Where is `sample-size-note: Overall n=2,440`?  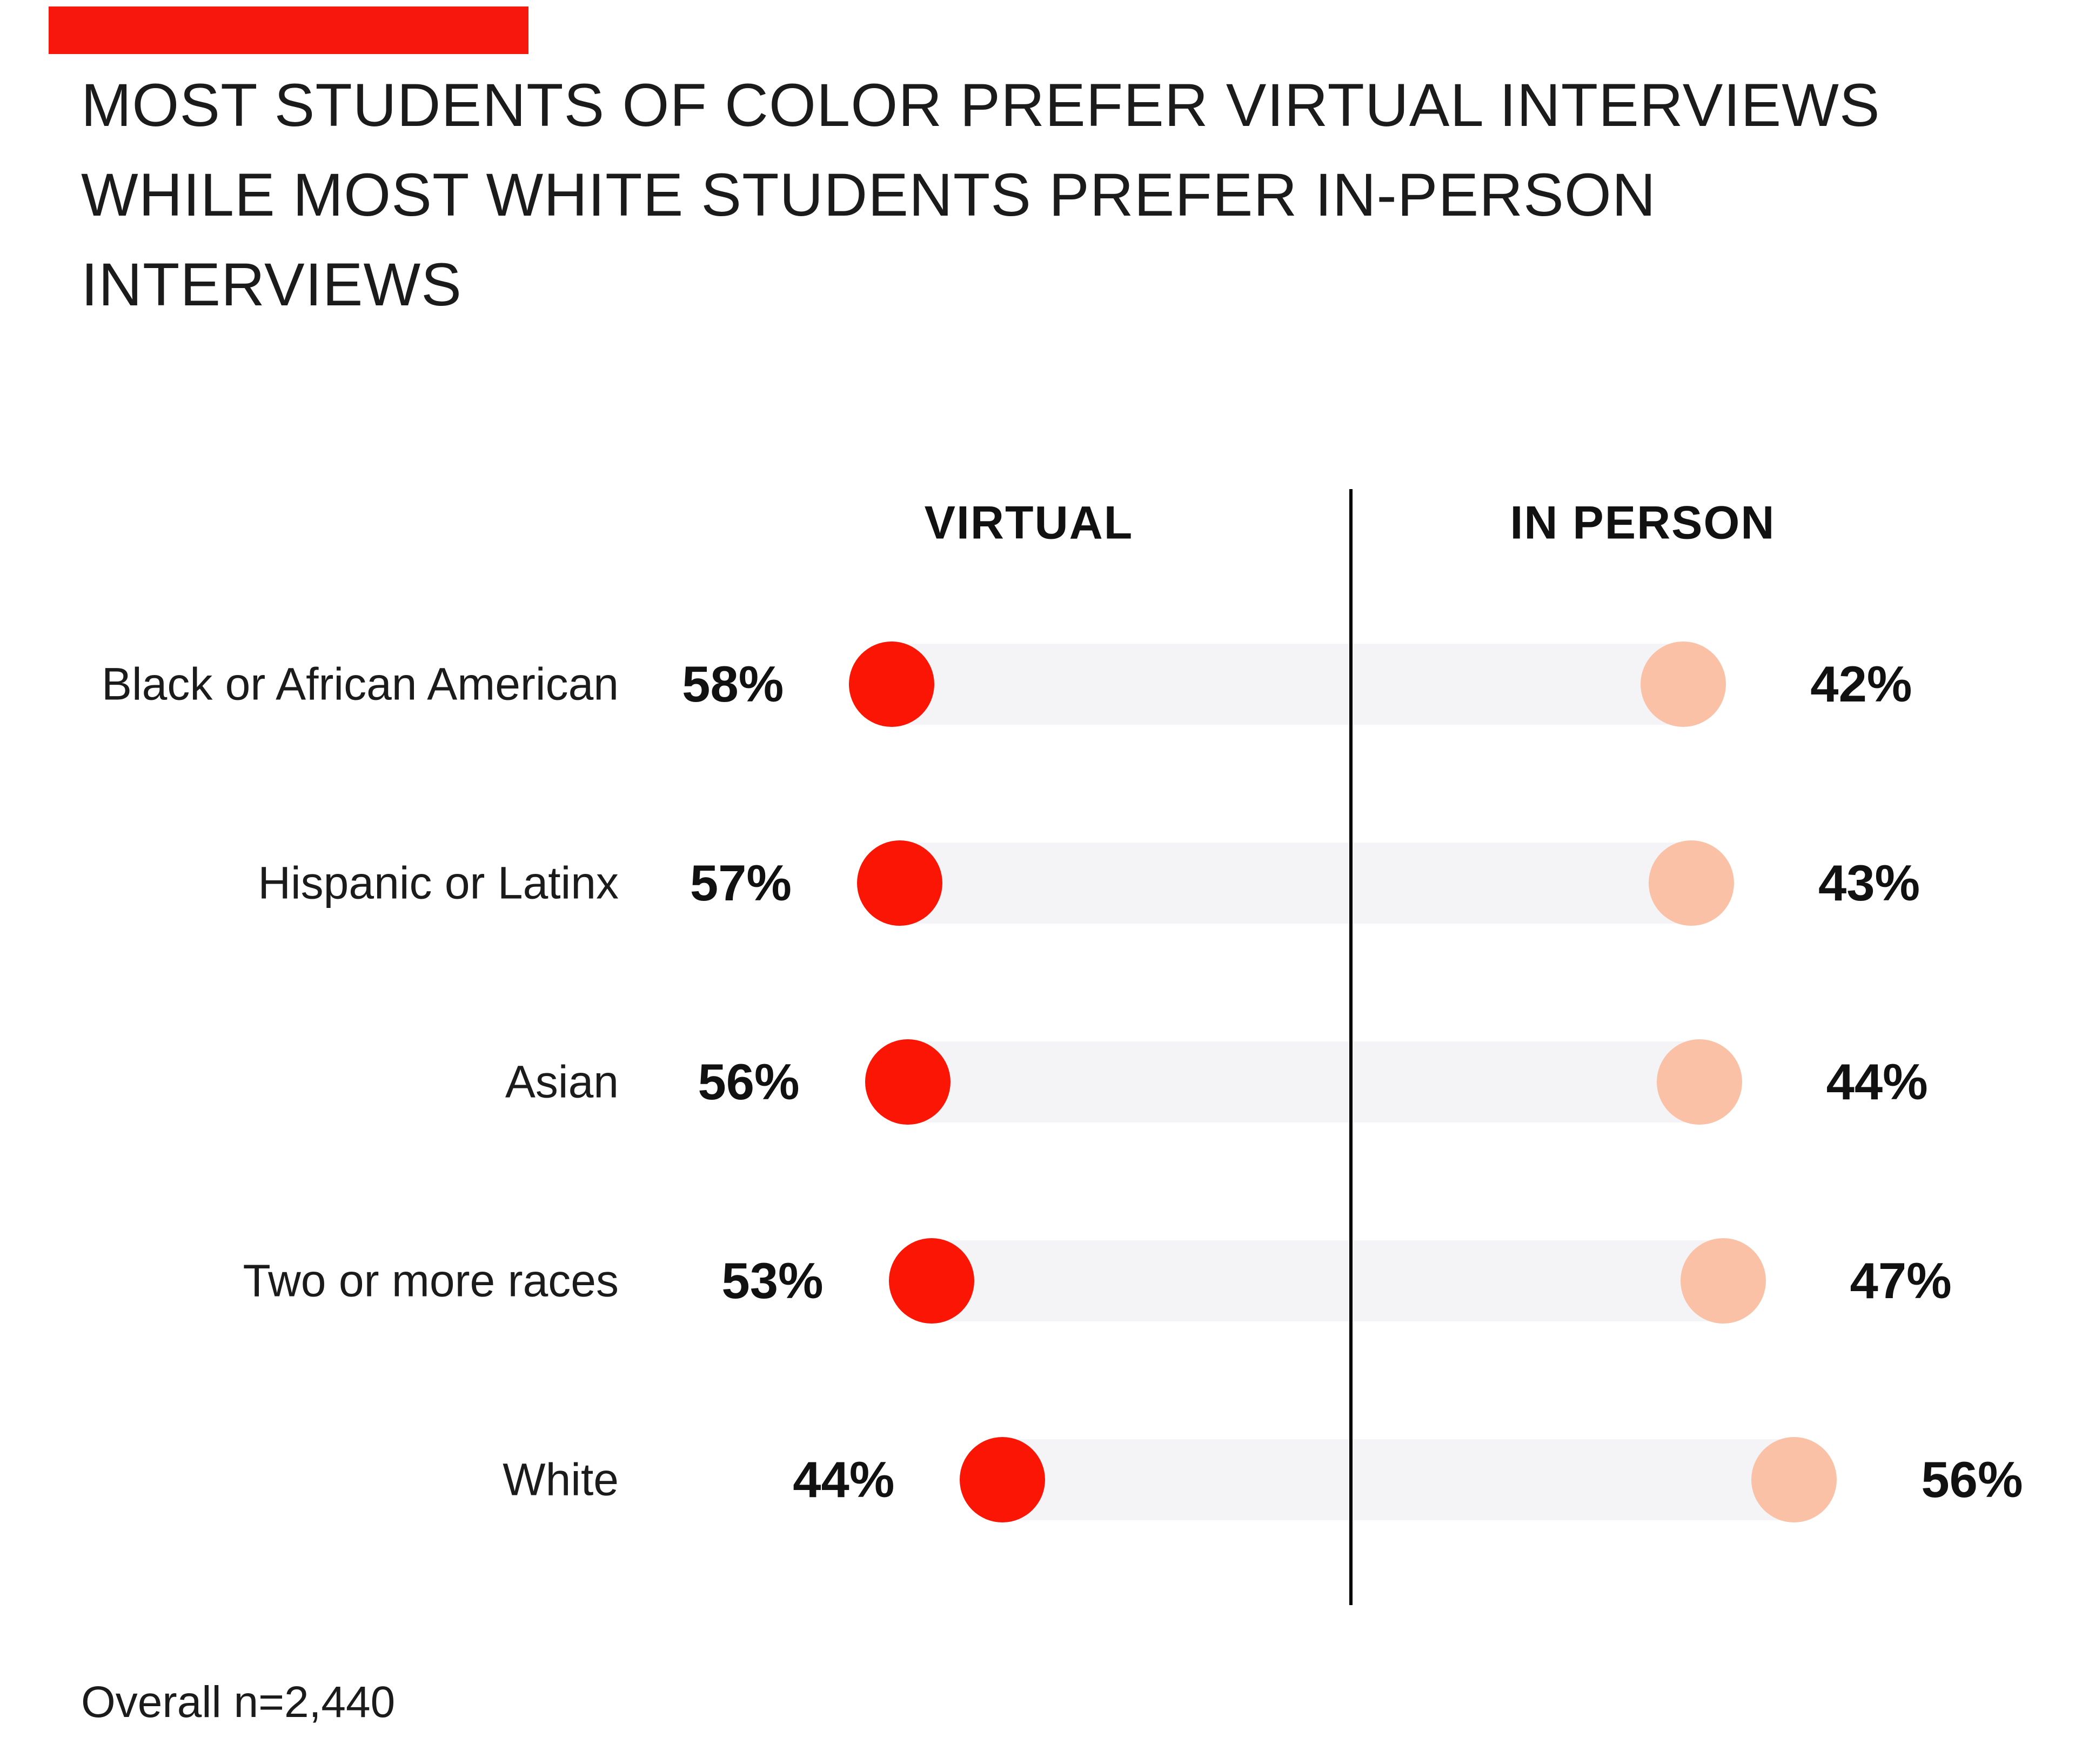
sample-size-note: Overall n=2,440 is located at coordinates (239, 1702).